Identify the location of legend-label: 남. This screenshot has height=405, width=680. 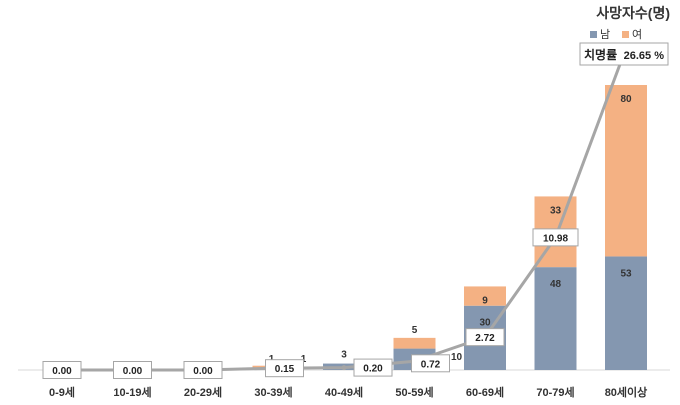
(605, 34).